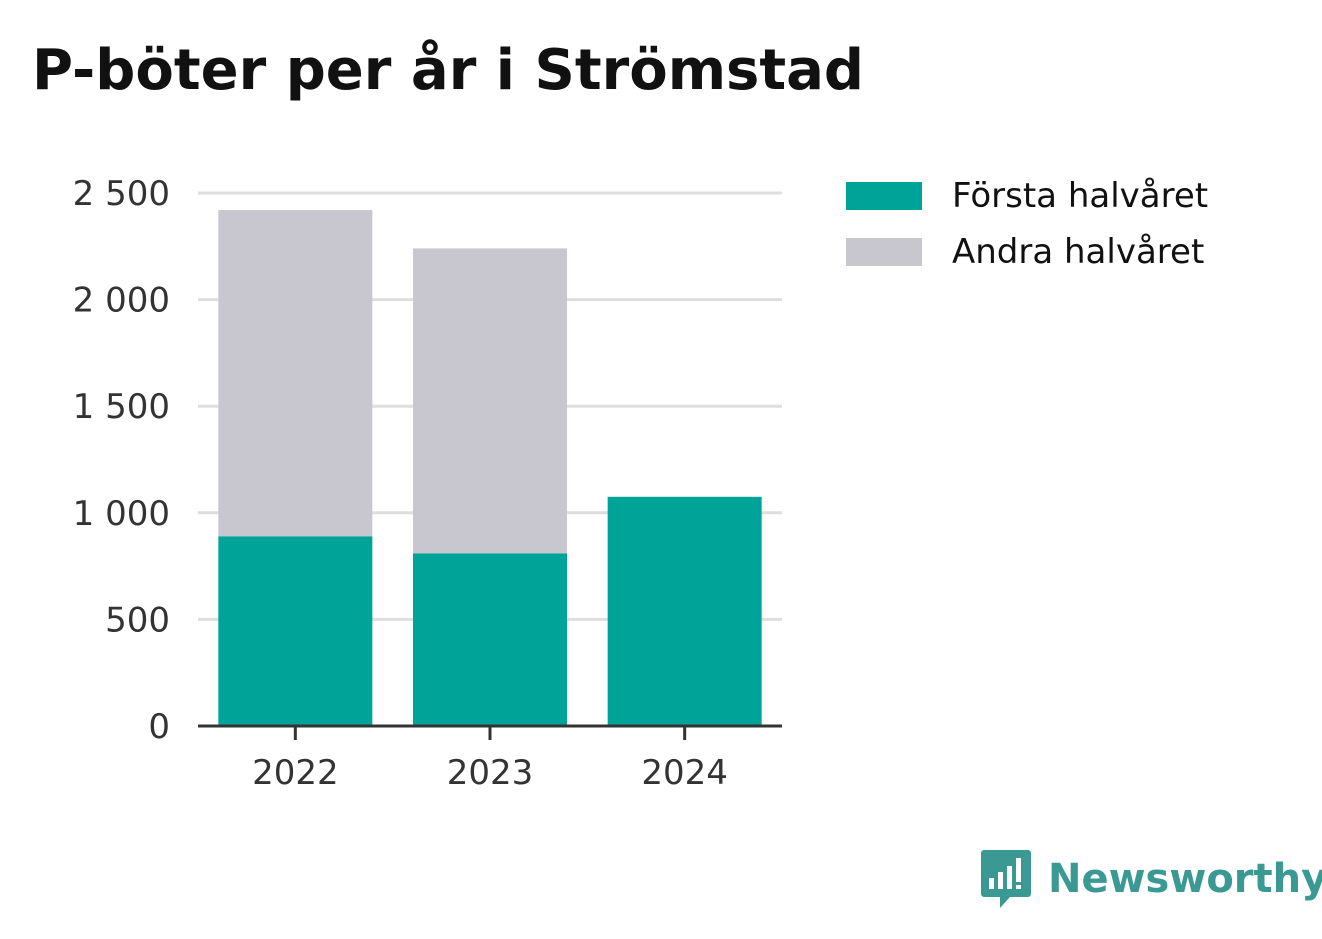 The width and height of the screenshot is (1322, 939). I want to click on legend-item-second-half: Andra halvåret, so click(1027, 252).